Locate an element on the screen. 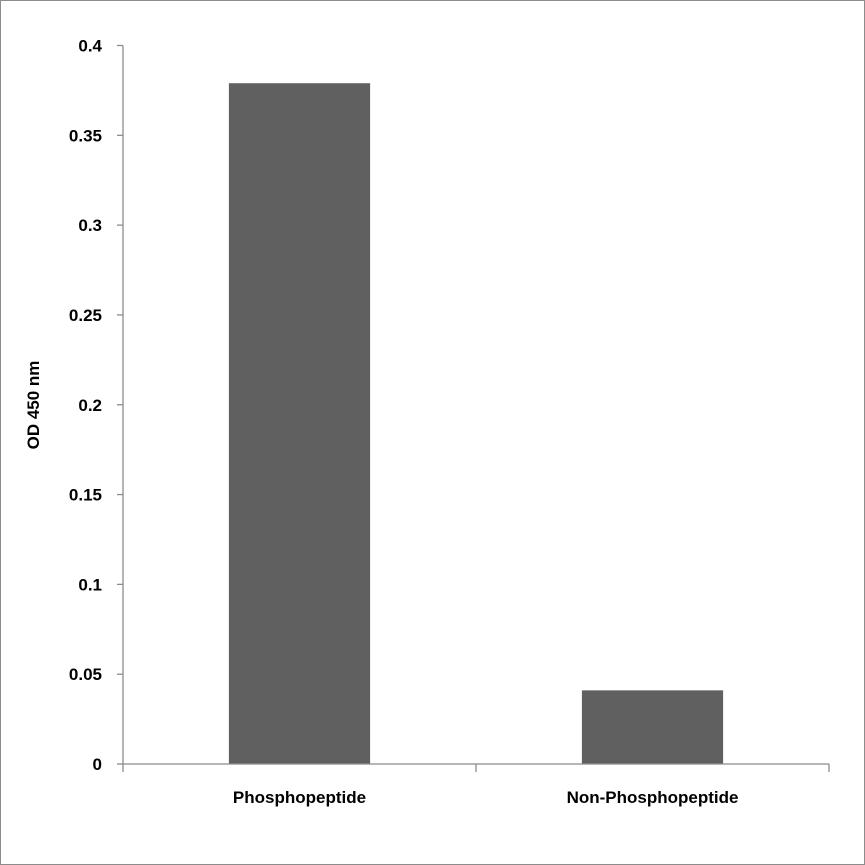 This screenshot has height=865, width=865. y-tick-label: 0.1 is located at coordinates (90, 584).